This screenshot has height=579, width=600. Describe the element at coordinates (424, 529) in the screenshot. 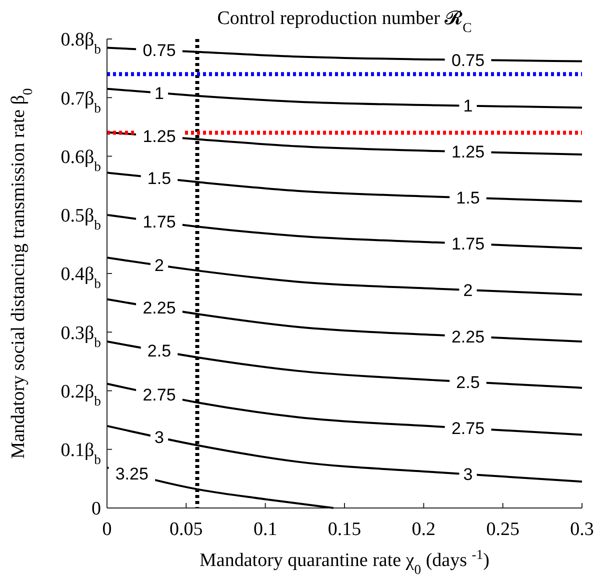

I see `x-tick-label: 0.2` at that location.